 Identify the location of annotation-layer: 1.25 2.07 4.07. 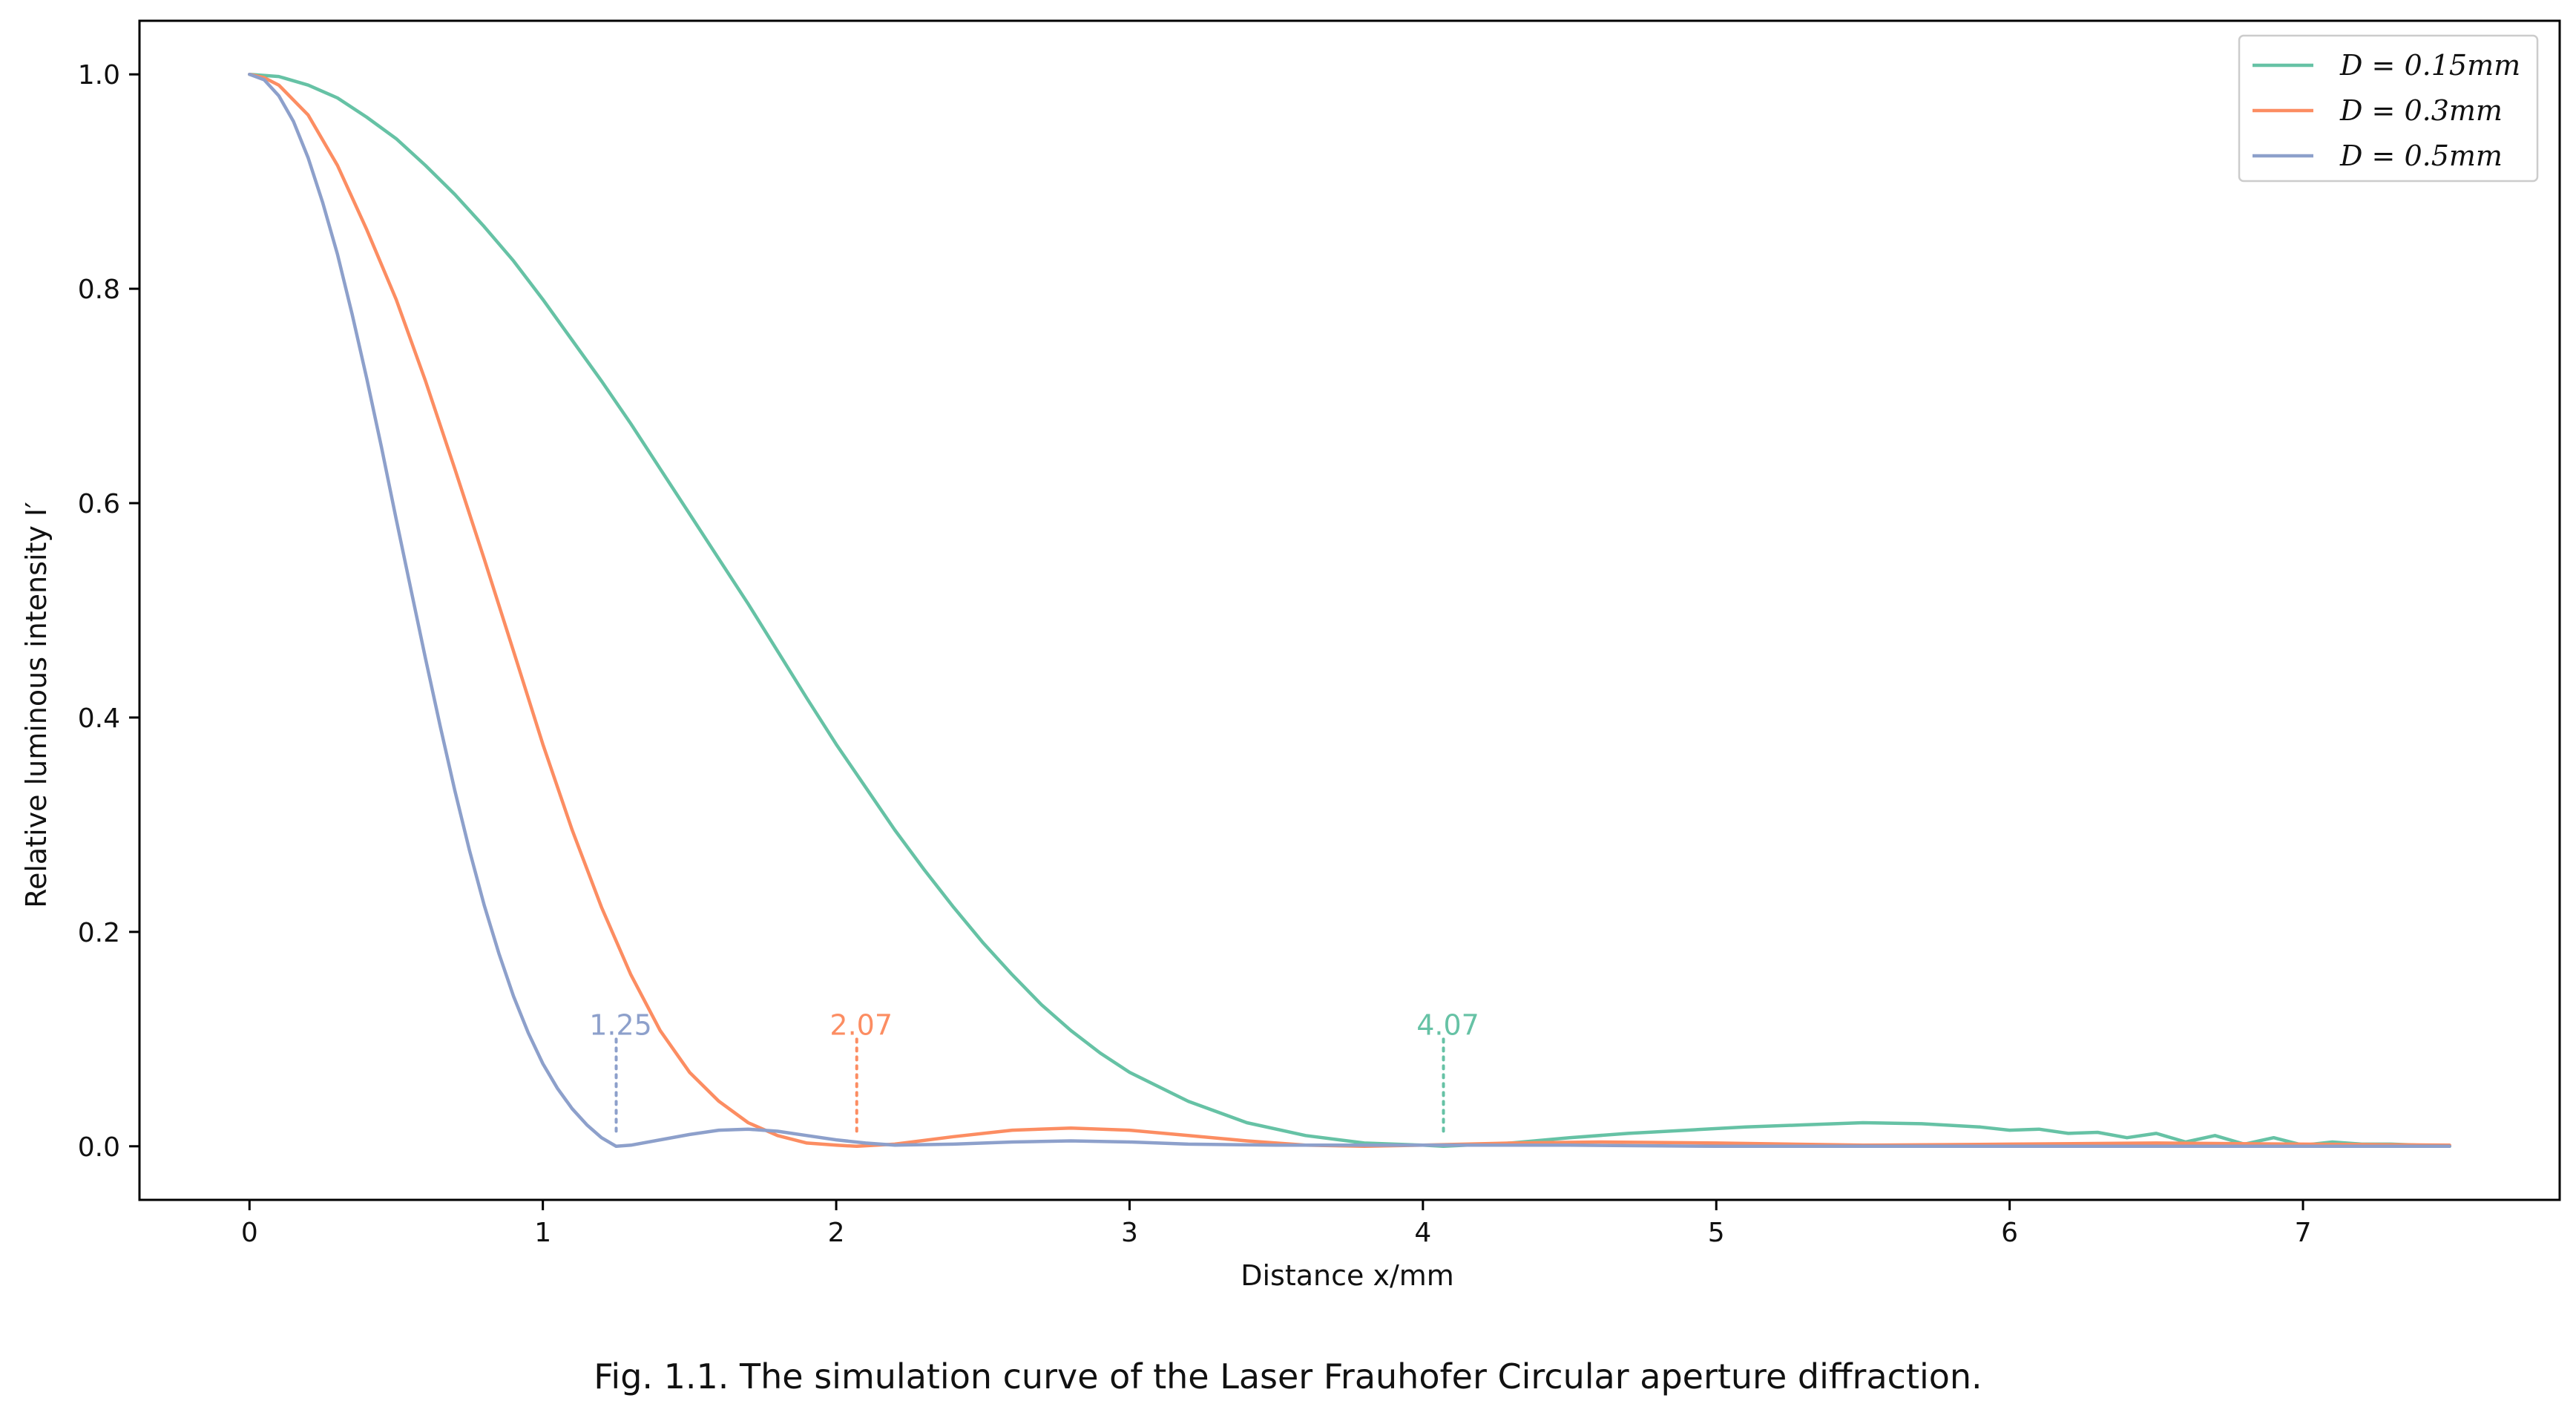
(1034, 1073).